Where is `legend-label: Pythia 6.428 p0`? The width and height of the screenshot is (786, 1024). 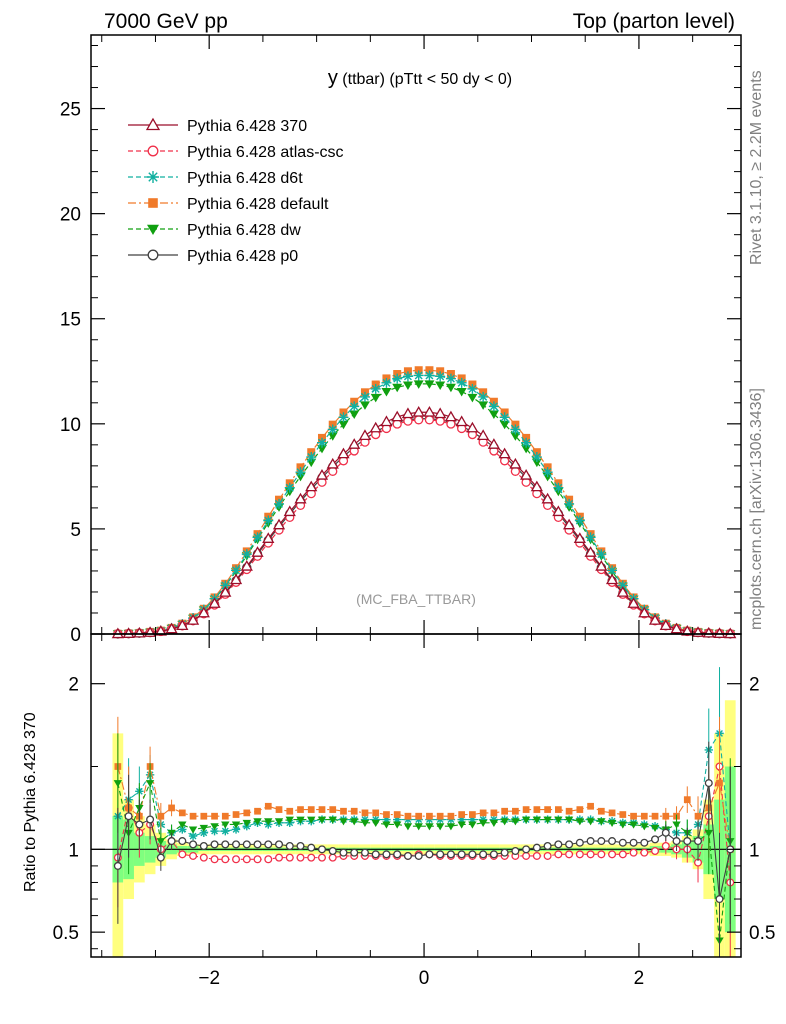 legend-label: Pythia 6.428 p0 is located at coordinates (242, 256).